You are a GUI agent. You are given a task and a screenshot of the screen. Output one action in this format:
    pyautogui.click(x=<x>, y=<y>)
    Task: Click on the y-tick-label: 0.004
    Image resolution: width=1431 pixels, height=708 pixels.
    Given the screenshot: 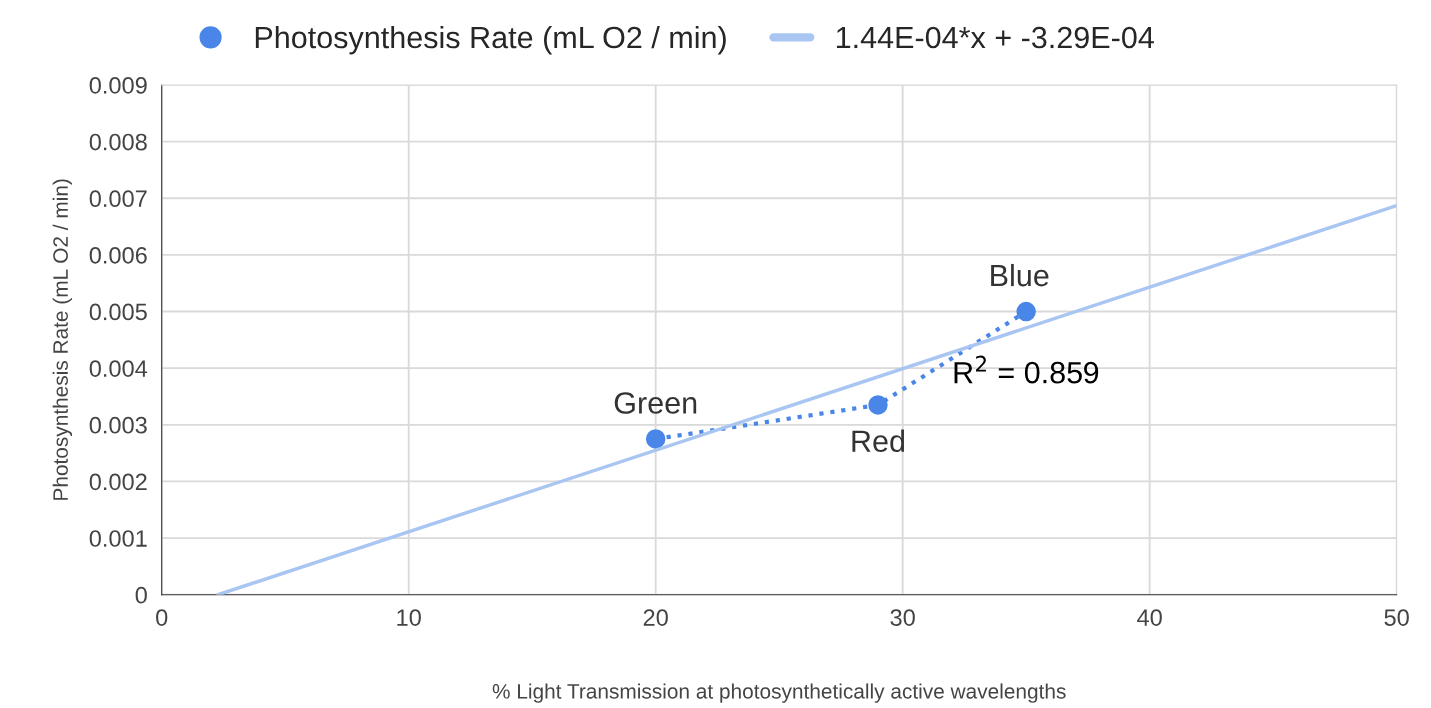 What is the action you would take?
    pyautogui.click(x=118, y=368)
    